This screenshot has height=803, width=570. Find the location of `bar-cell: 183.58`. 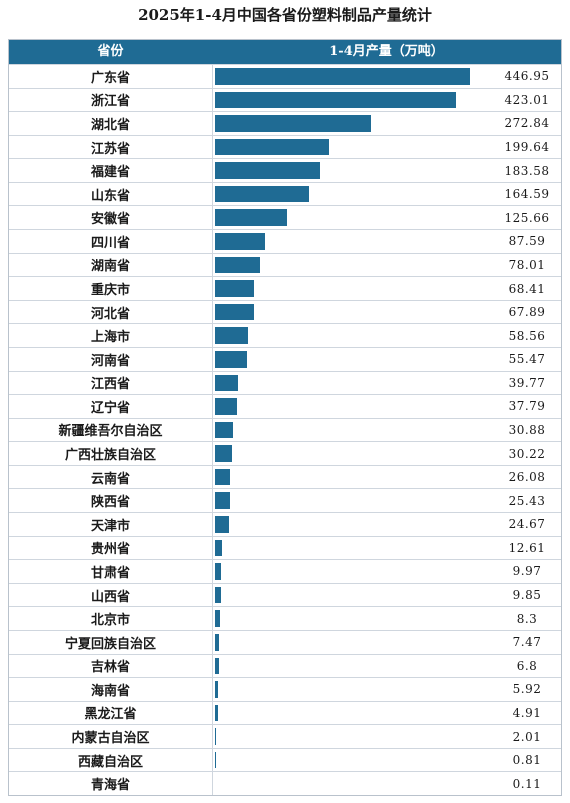

bar-cell: 183.58 is located at coordinates (386, 170).